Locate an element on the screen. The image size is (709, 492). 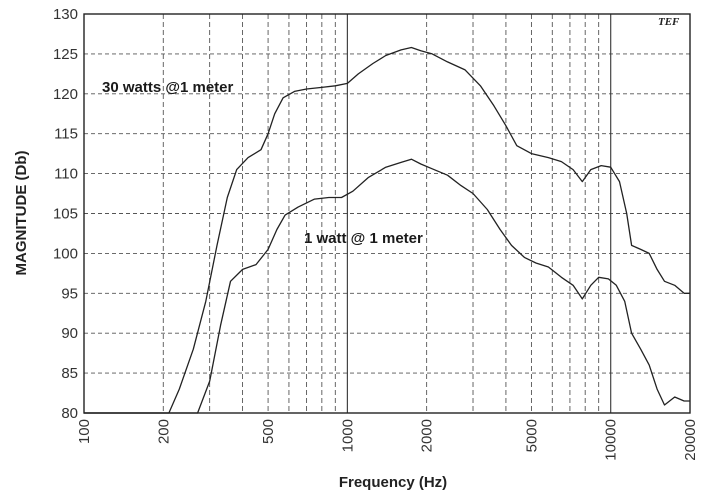
y-tick-label: 80 is located at coordinates (69, 413).